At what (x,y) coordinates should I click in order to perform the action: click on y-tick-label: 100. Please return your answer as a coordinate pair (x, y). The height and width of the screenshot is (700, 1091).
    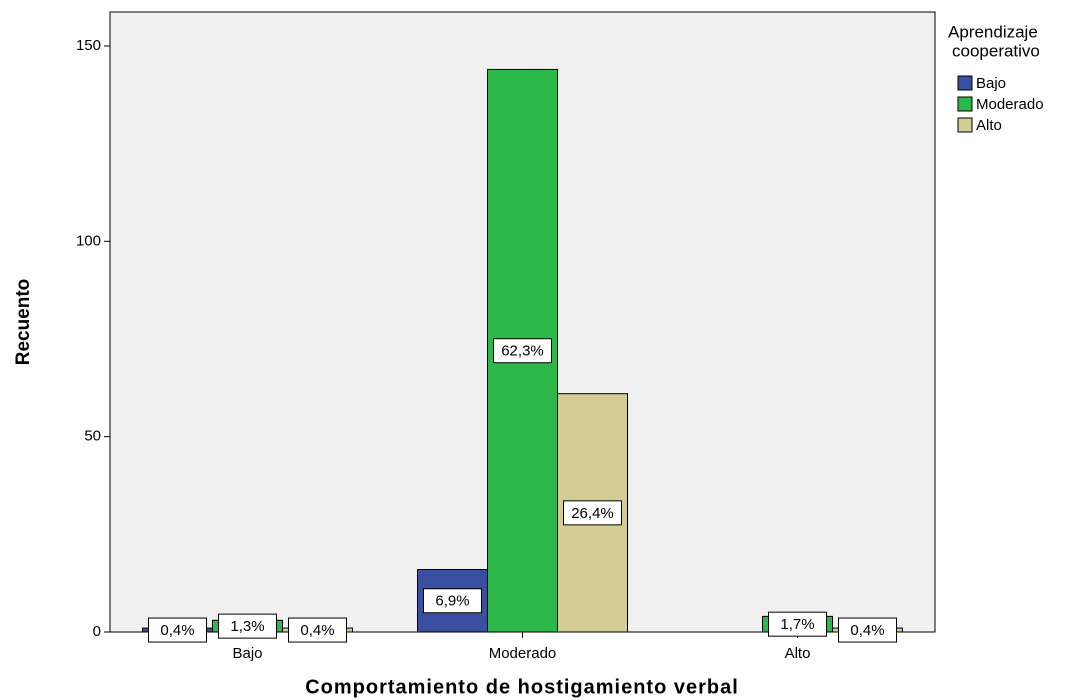
    Looking at the image, I should click on (88, 240).